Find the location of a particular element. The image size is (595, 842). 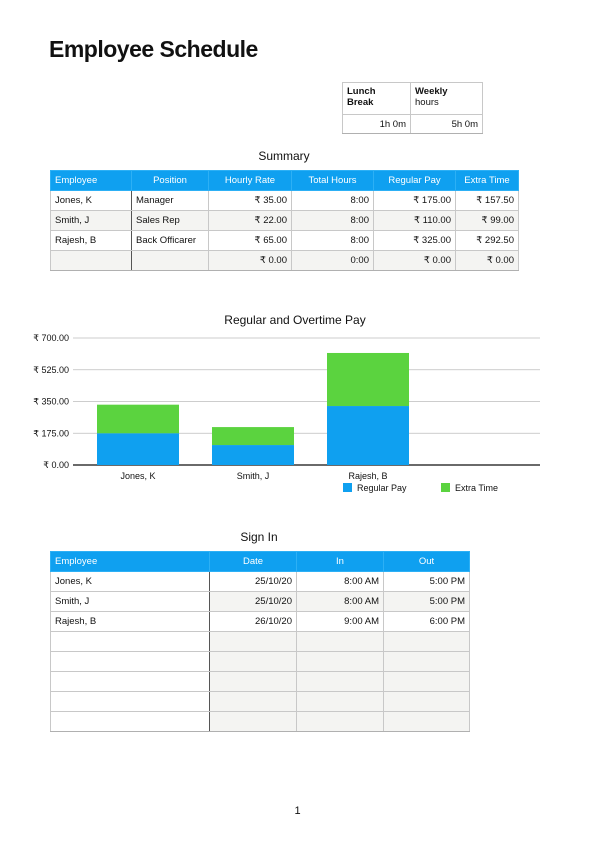

col-header-date: Date is located at coordinates (253, 561).